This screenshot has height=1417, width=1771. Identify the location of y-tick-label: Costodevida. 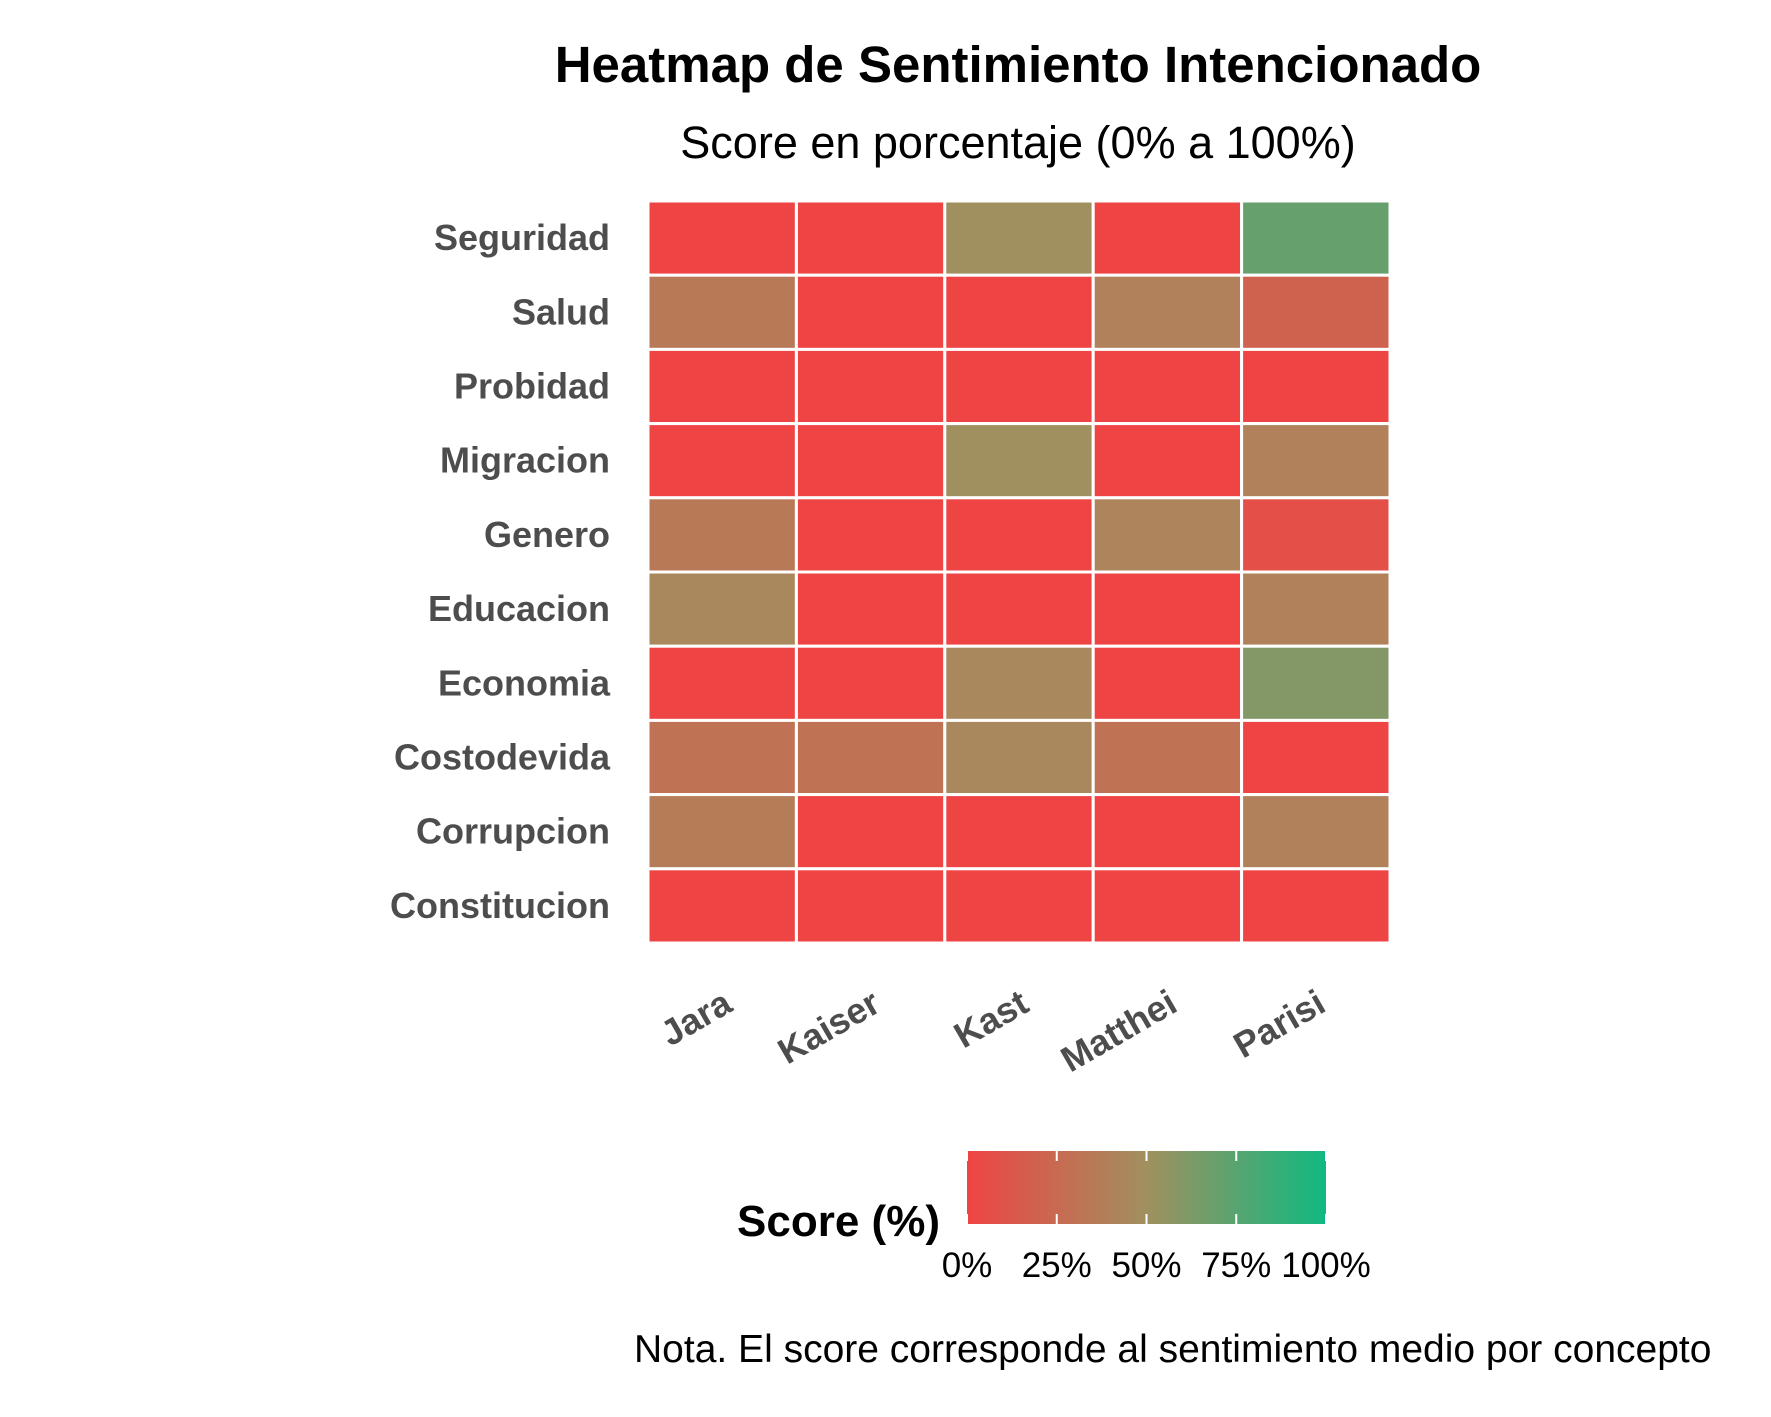
(502, 757).